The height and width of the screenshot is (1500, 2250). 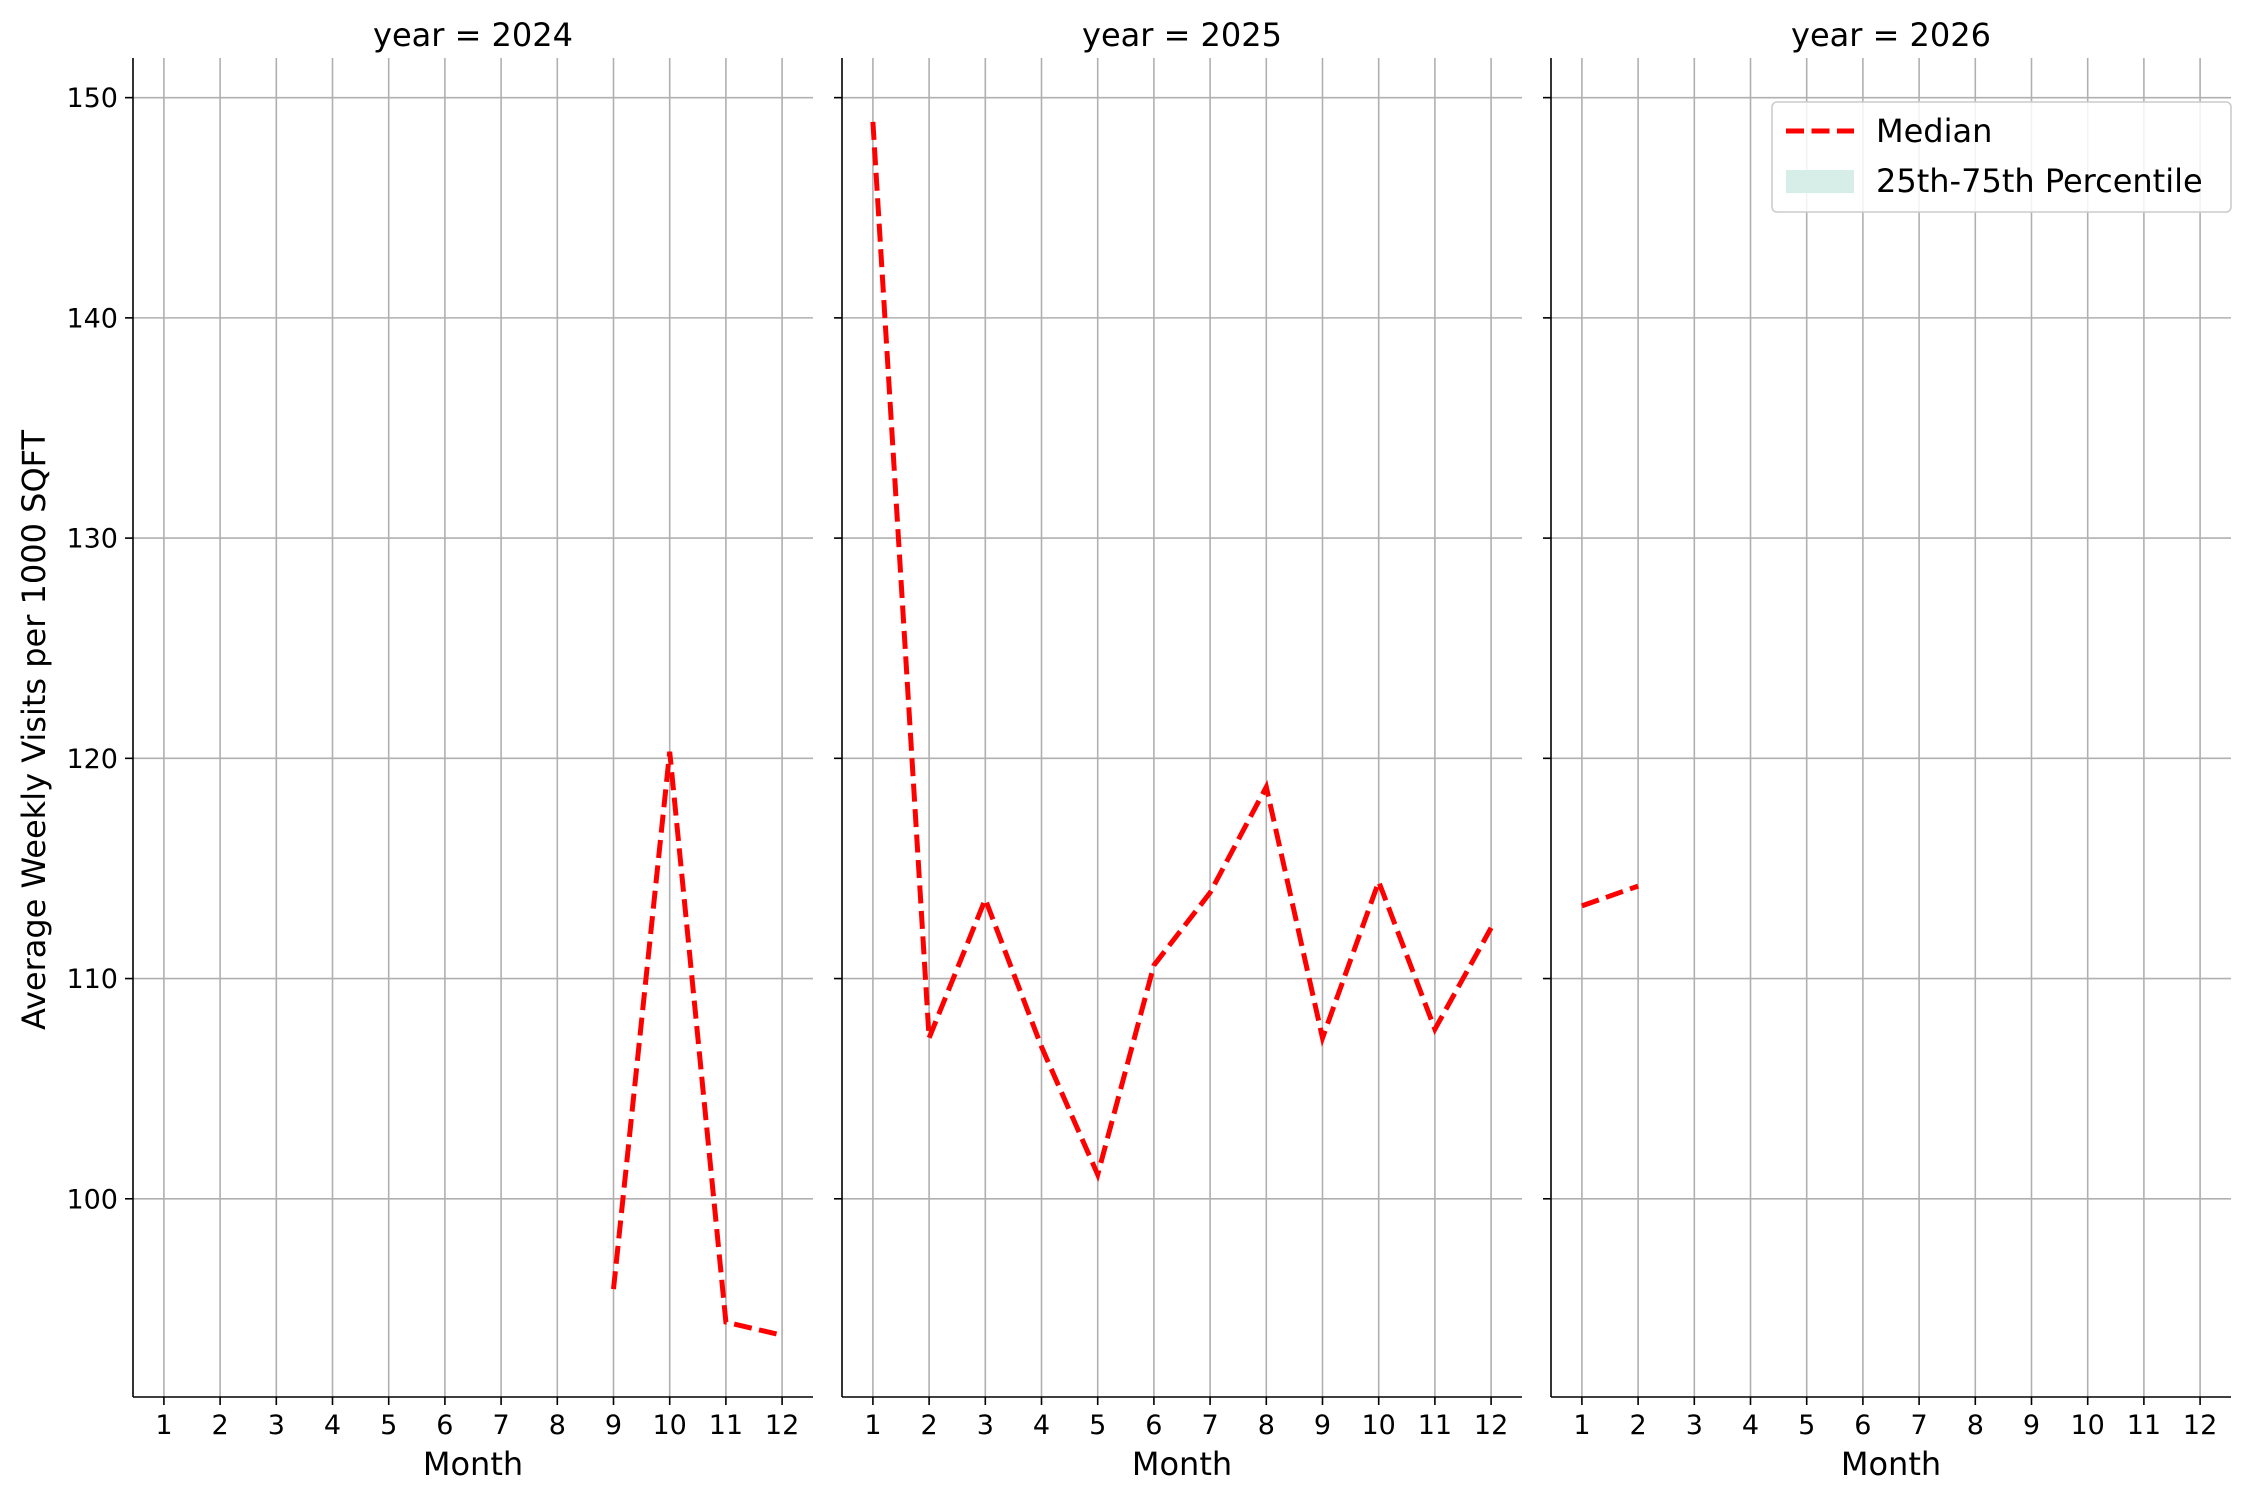 What do you see at coordinates (473, 35) in the screenshot?
I see `panel-title: year = 2024` at bounding box center [473, 35].